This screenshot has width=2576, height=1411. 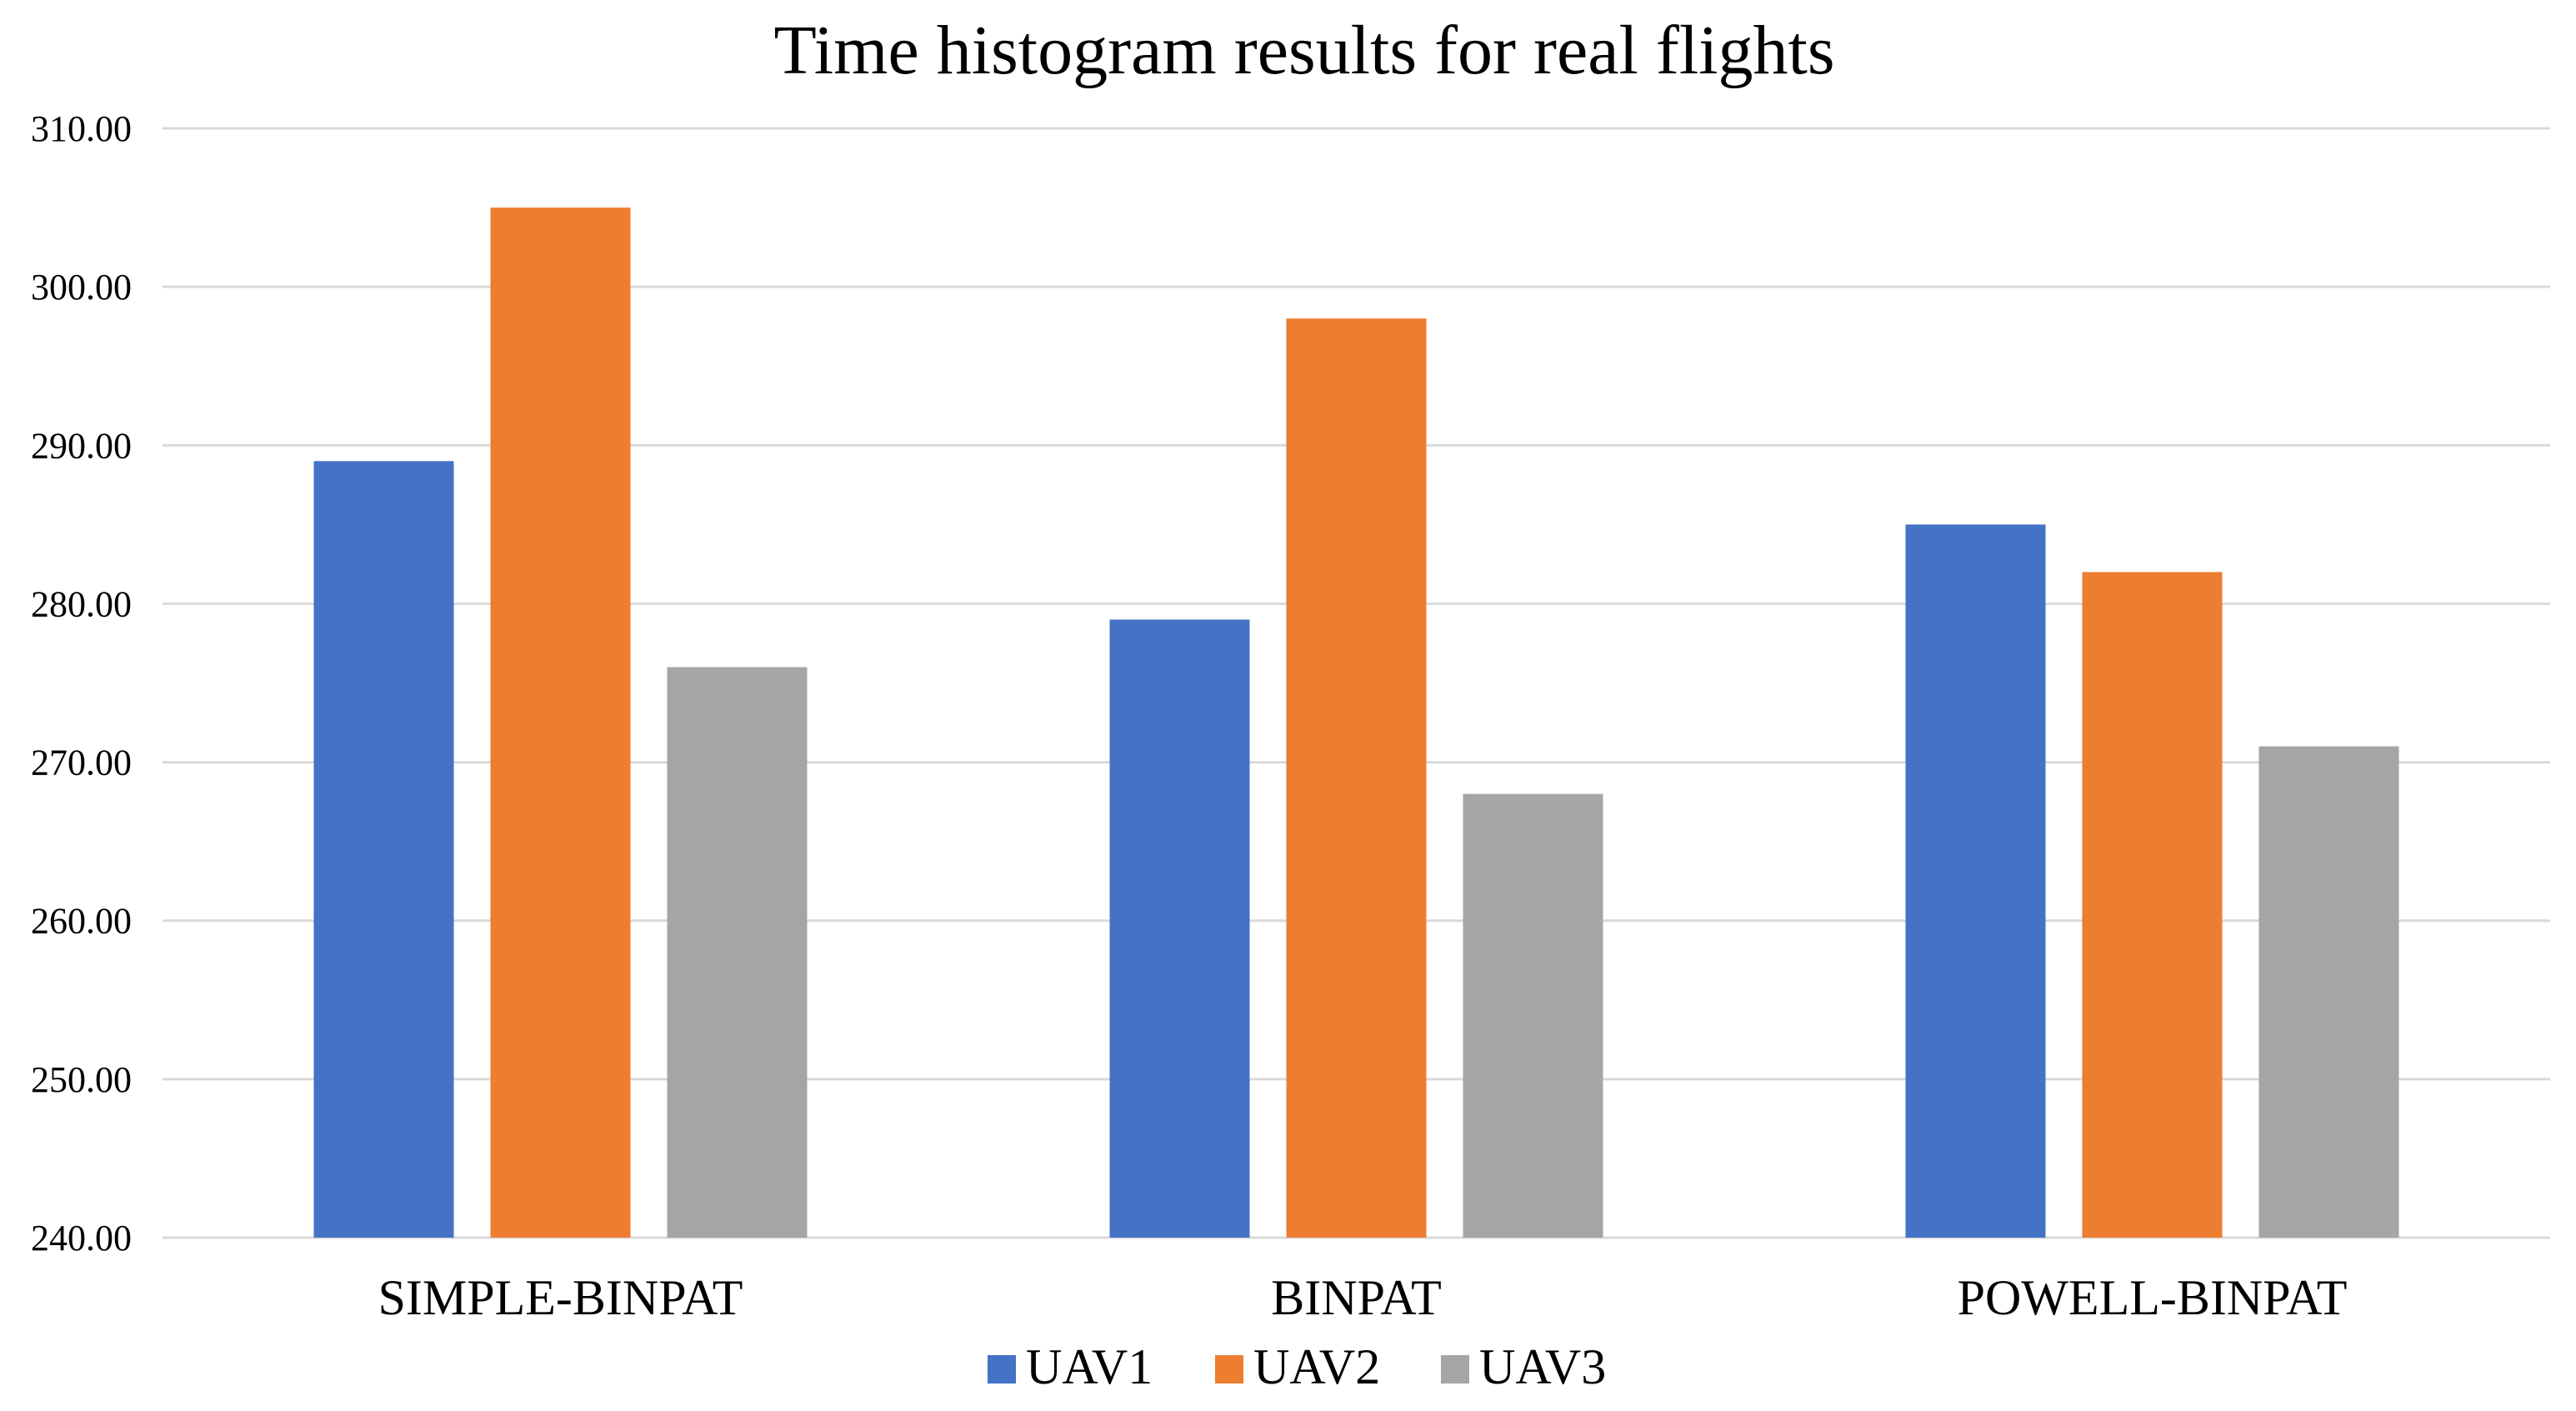 I want to click on legend-swatch-uav1, so click(x=1002, y=1369).